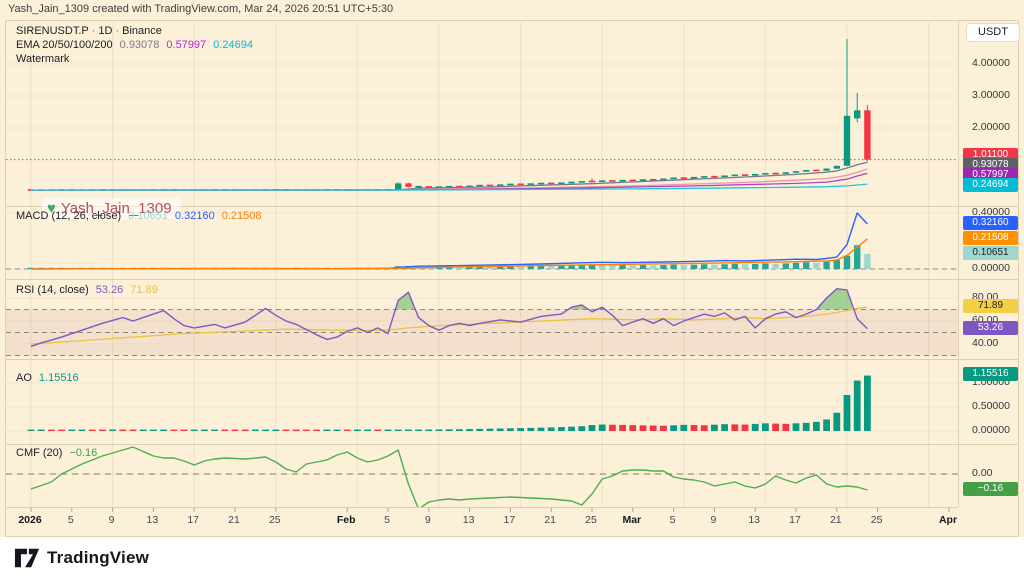 The height and width of the screenshot is (581, 1024). What do you see at coordinates (24, 378) in the screenshot?
I see `ao-legend-label: AO` at bounding box center [24, 378].